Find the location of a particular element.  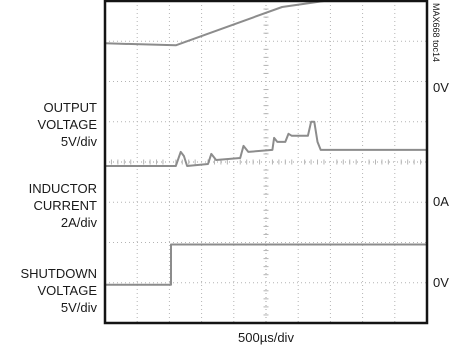

channel-3-label: SHUTDOWN VOLTAGE 5V/div is located at coordinates (58, 290).